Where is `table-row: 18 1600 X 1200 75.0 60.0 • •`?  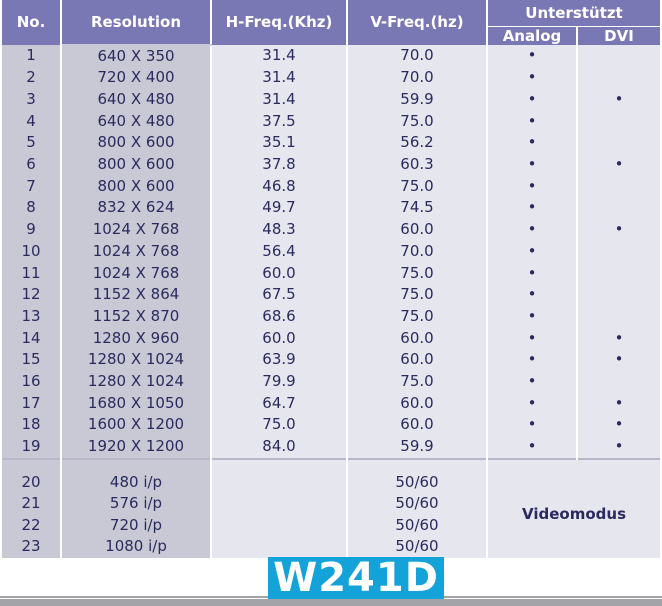 table-row: 18 1600 X 1200 75.0 60.0 • • is located at coordinates (331, 425).